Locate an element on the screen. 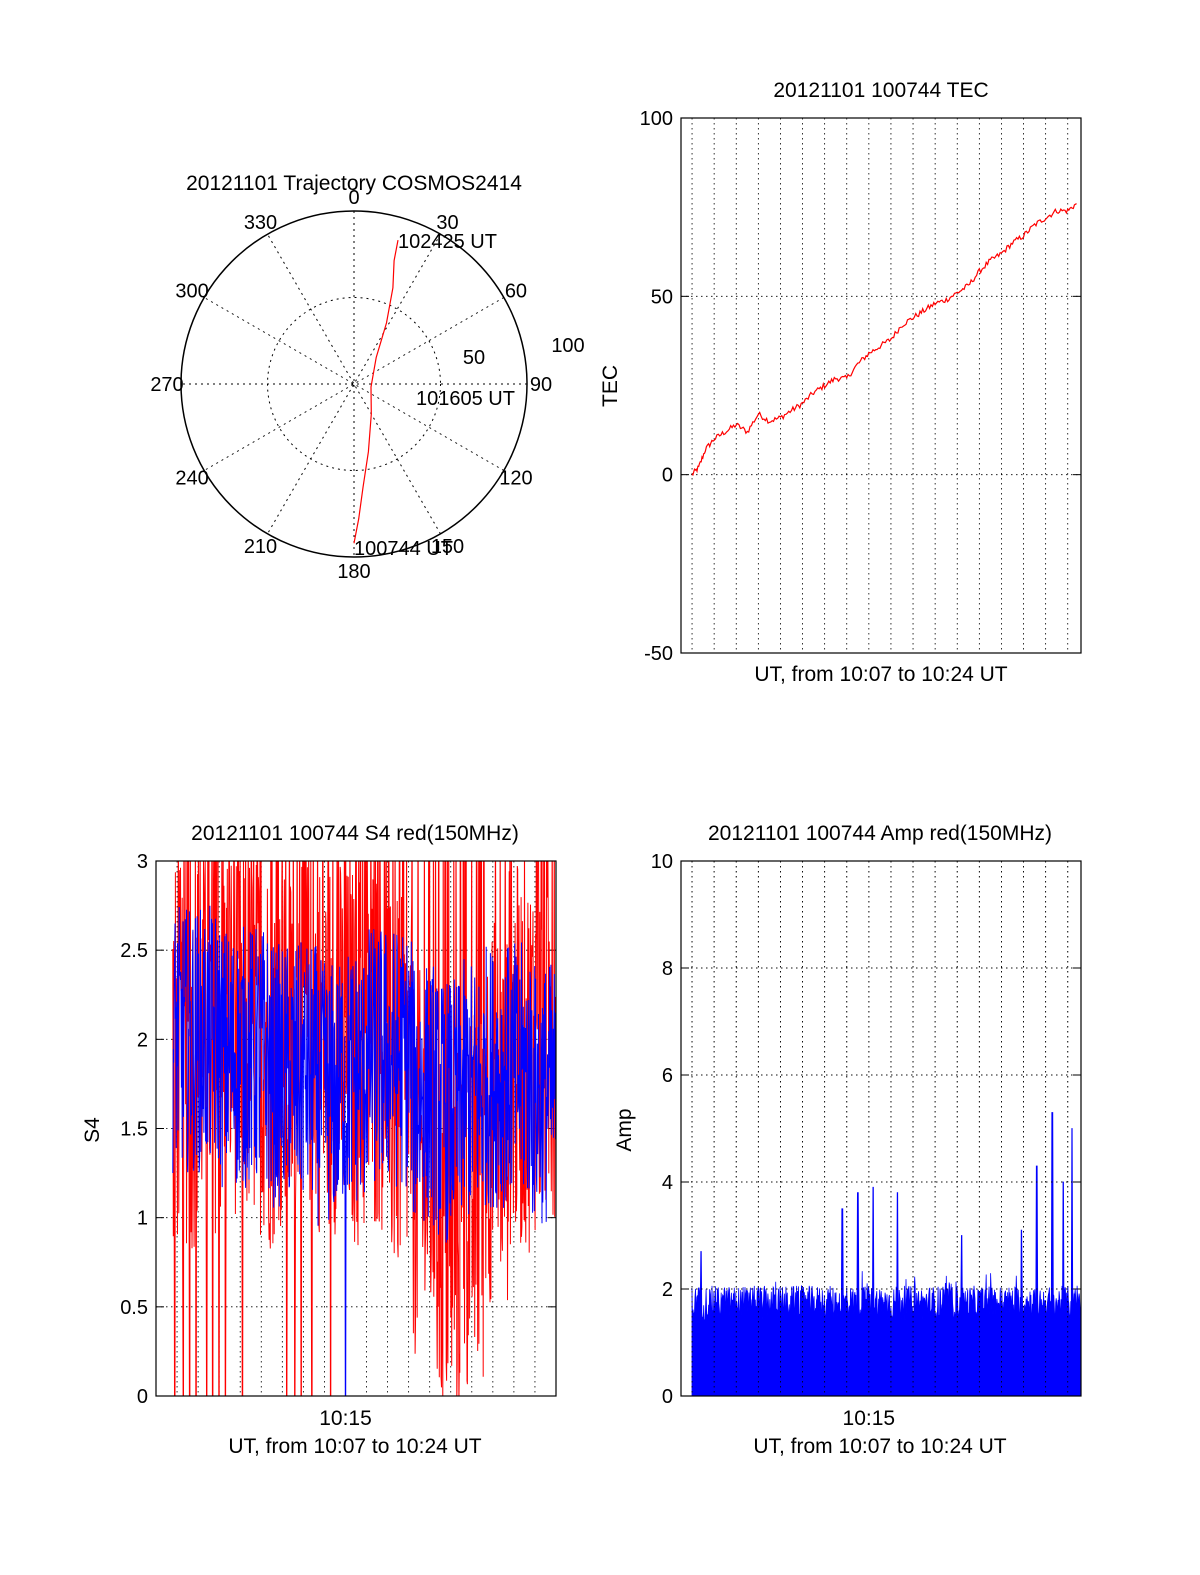  amp-series-area is located at coordinates (886, 1254).